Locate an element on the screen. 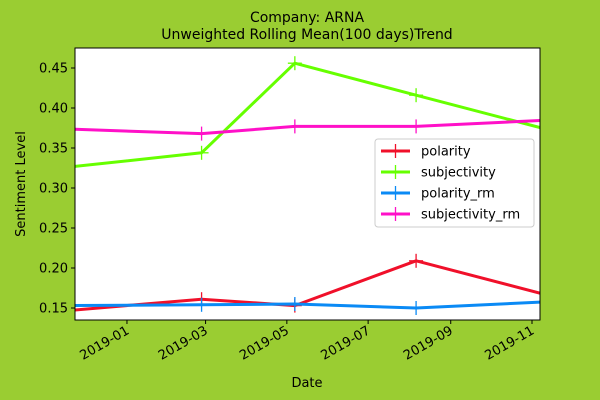 This screenshot has width=600, height=400. y-tick-label: 0.20 is located at coordinates (53, 269).